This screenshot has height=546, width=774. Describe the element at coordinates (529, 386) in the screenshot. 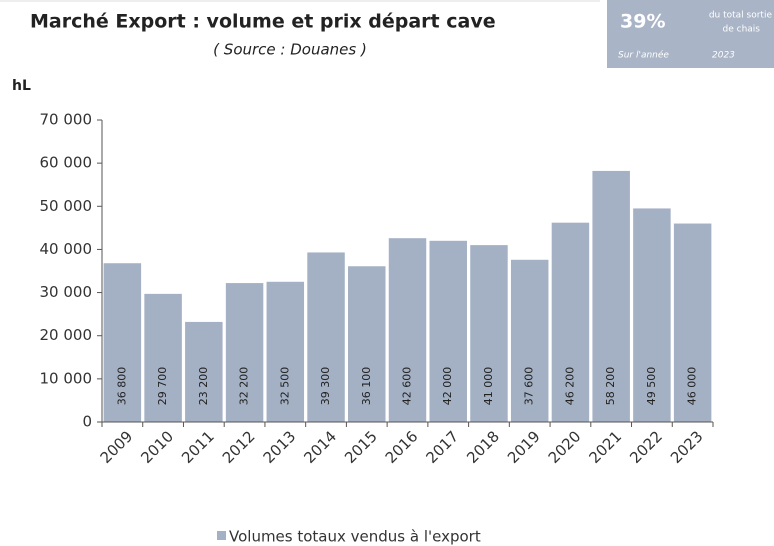

I see `value-label: 37 600` at that location.